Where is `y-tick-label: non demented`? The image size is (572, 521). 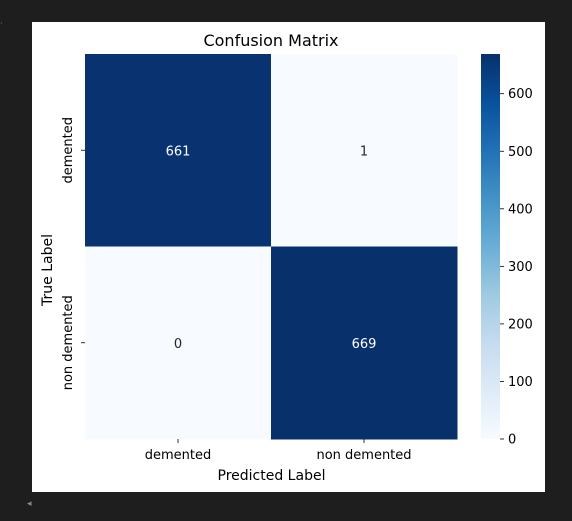
y-tick-label: non demented is located at coordinates (68, 342).